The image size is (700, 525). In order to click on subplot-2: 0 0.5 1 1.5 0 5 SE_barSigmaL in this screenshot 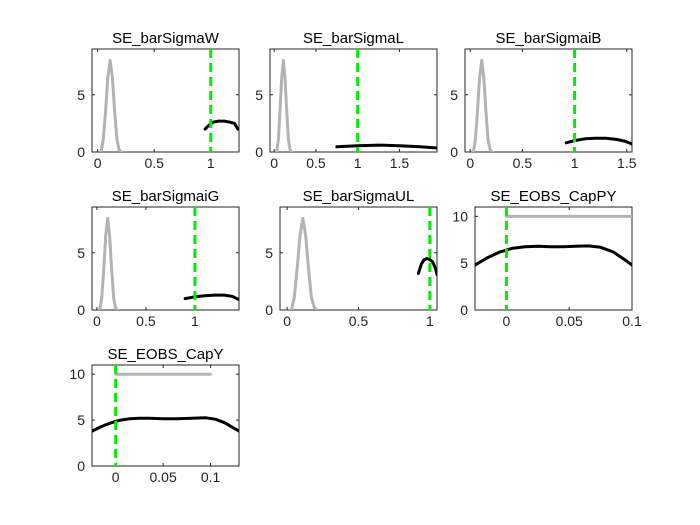, I will do `click(346, 100)`.